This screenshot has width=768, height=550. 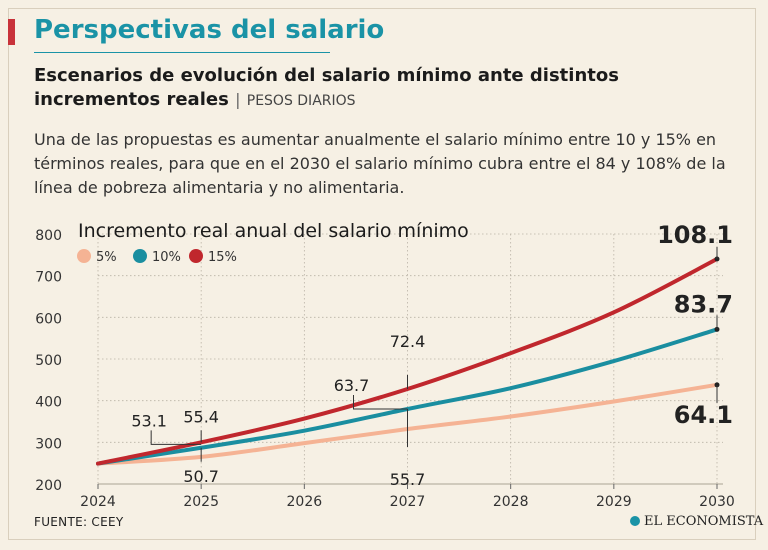 I want to click on y-tick-label-400: 400, so click(x=48, y=403).